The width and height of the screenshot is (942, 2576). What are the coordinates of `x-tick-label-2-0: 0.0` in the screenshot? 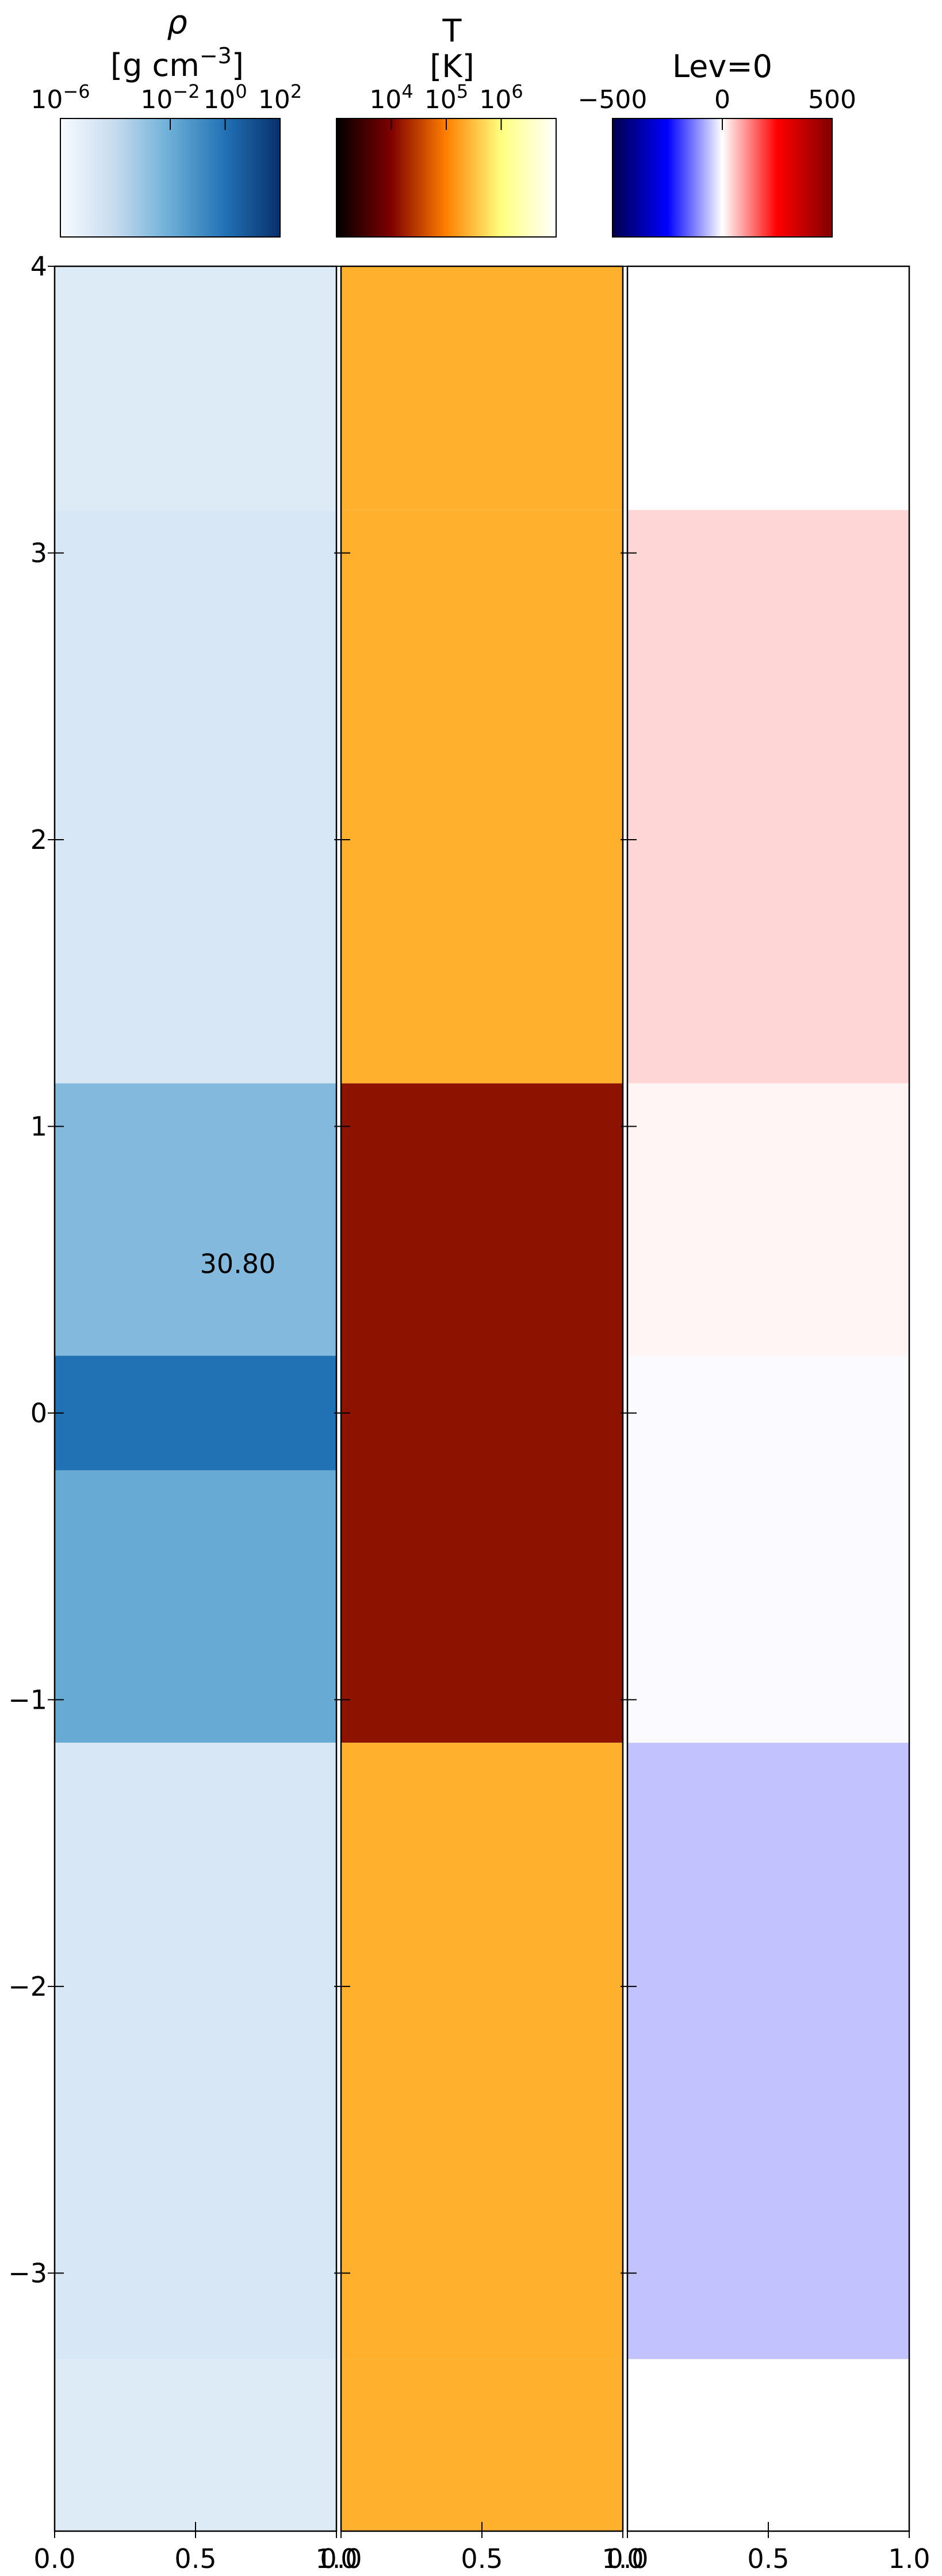 It's located at (627, 2558).